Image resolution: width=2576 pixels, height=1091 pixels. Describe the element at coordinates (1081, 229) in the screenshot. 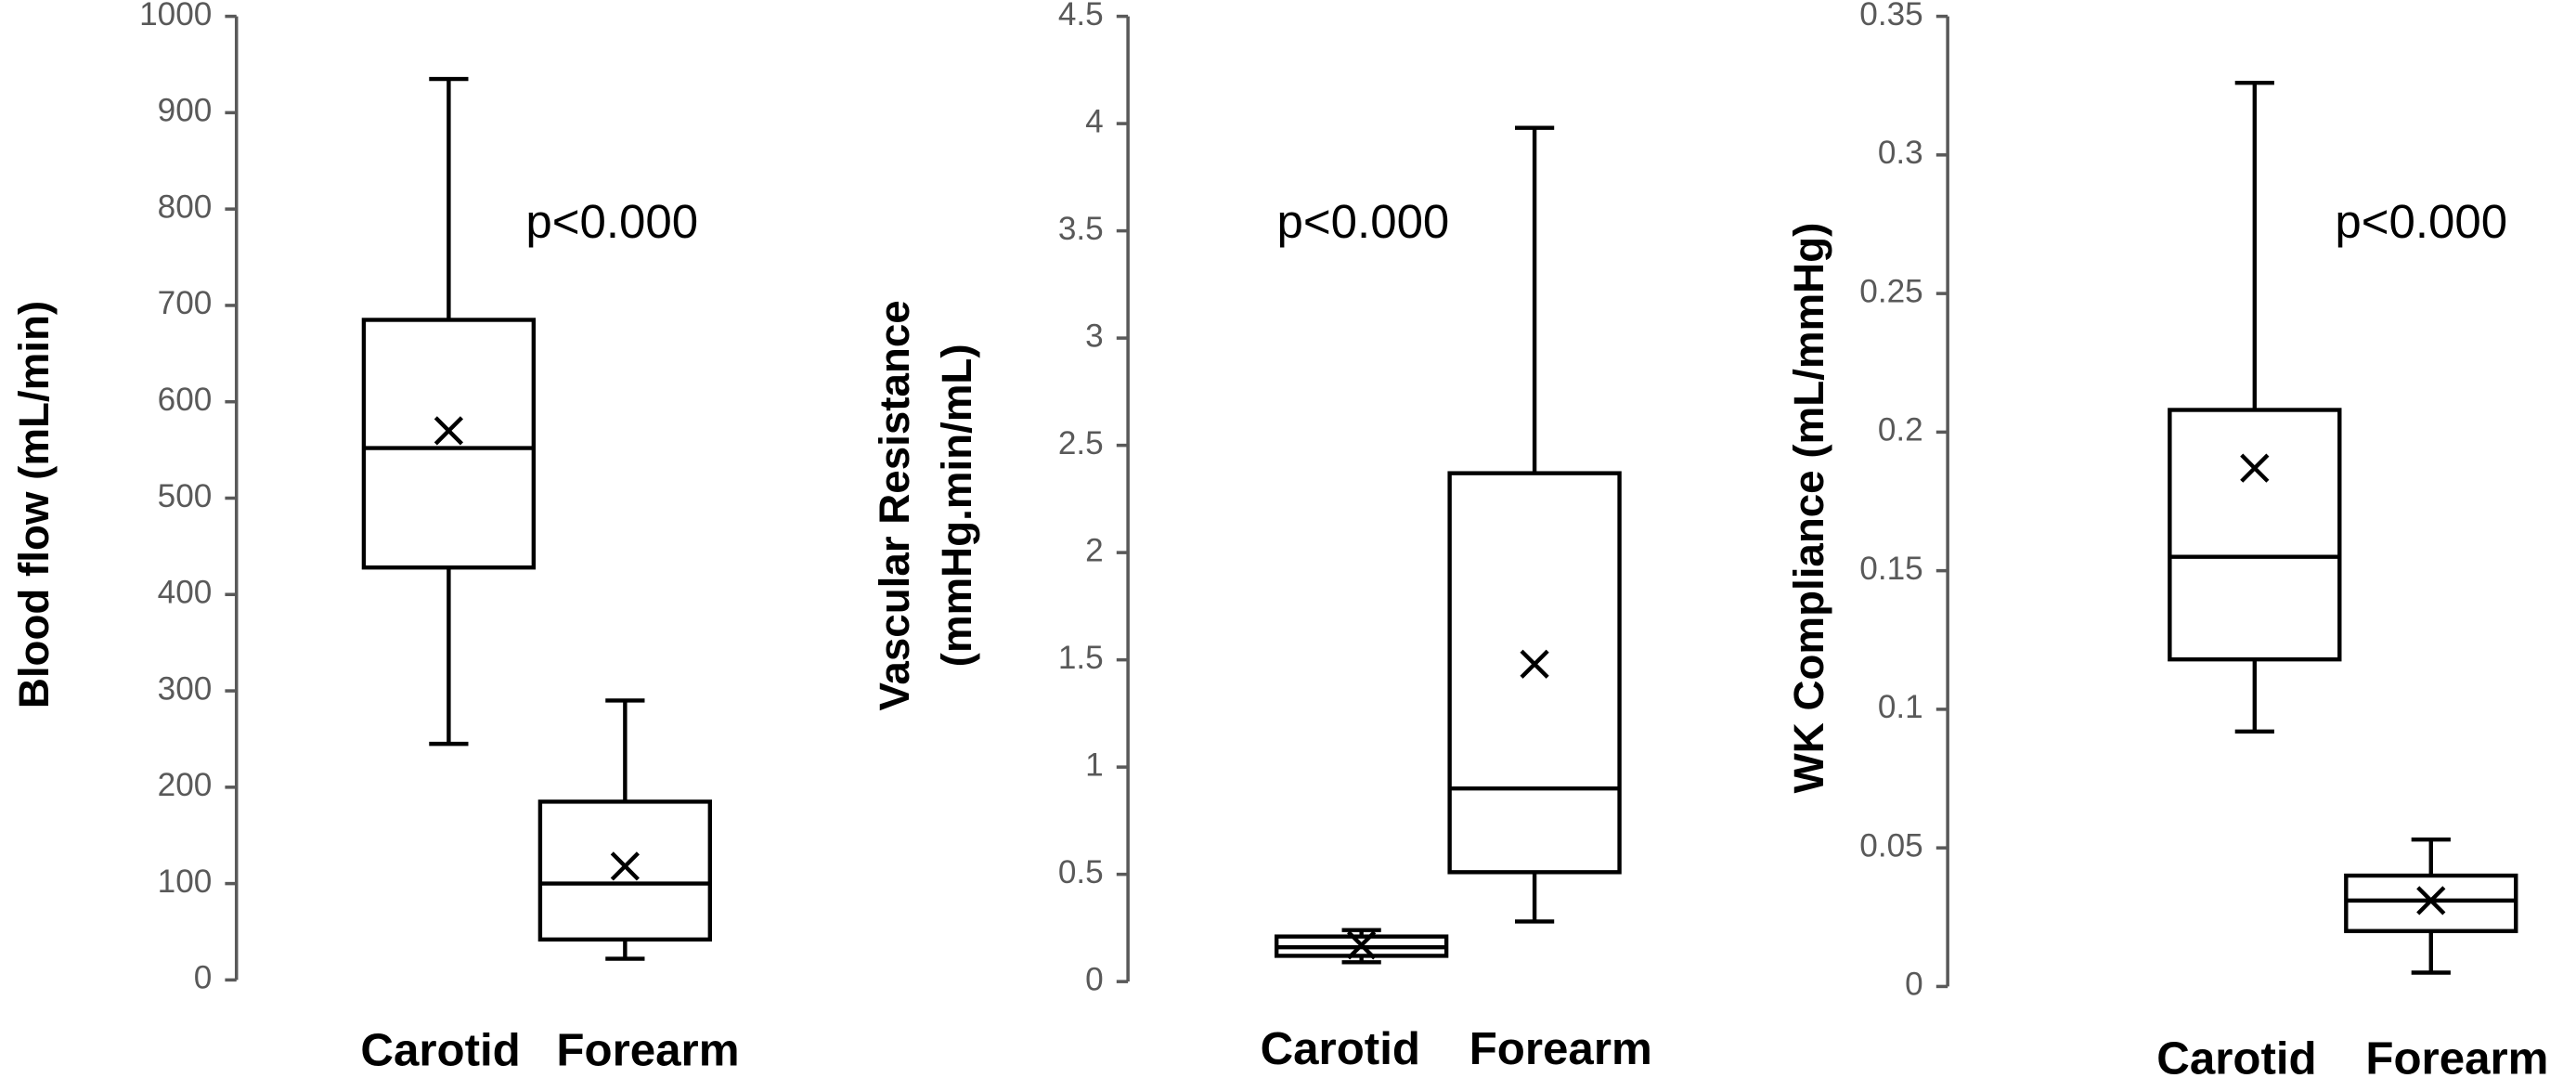

I see `y-tick-label: 3.5` at that location.